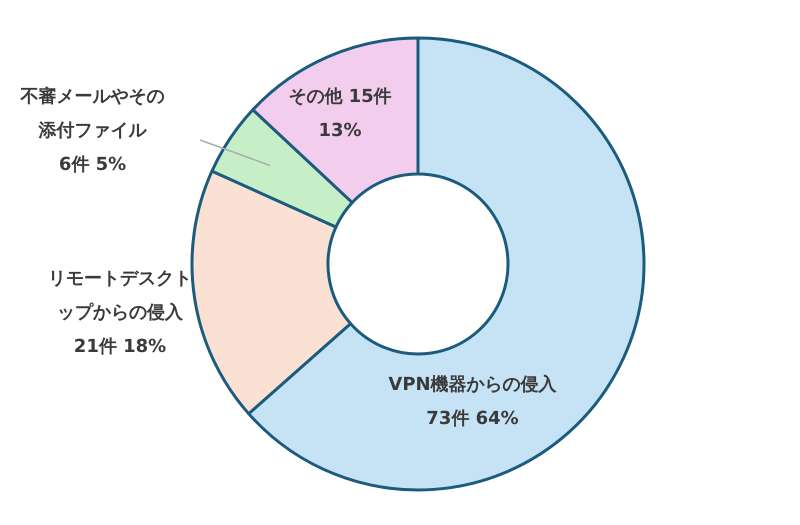 This screenshot has width=800, height=525. What do you see at coordinates (120, 347) in the screenshot?
I see `data-label: 21件 18%` at bounding box center [120, 347].